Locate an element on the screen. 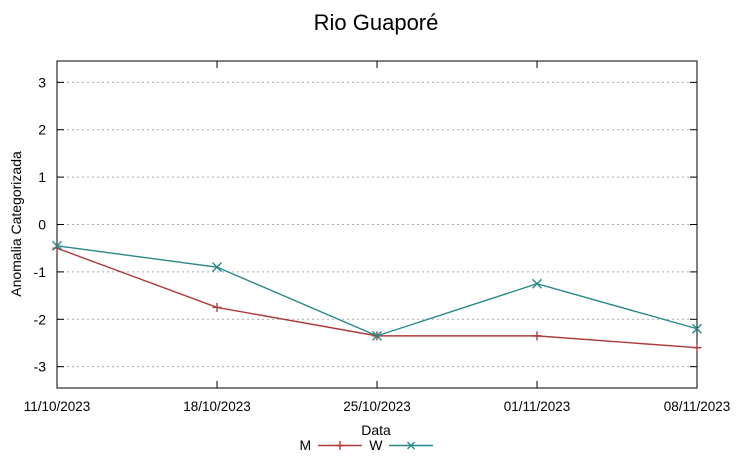  y-tick-label: -1 is located at coordinates (40, 272).